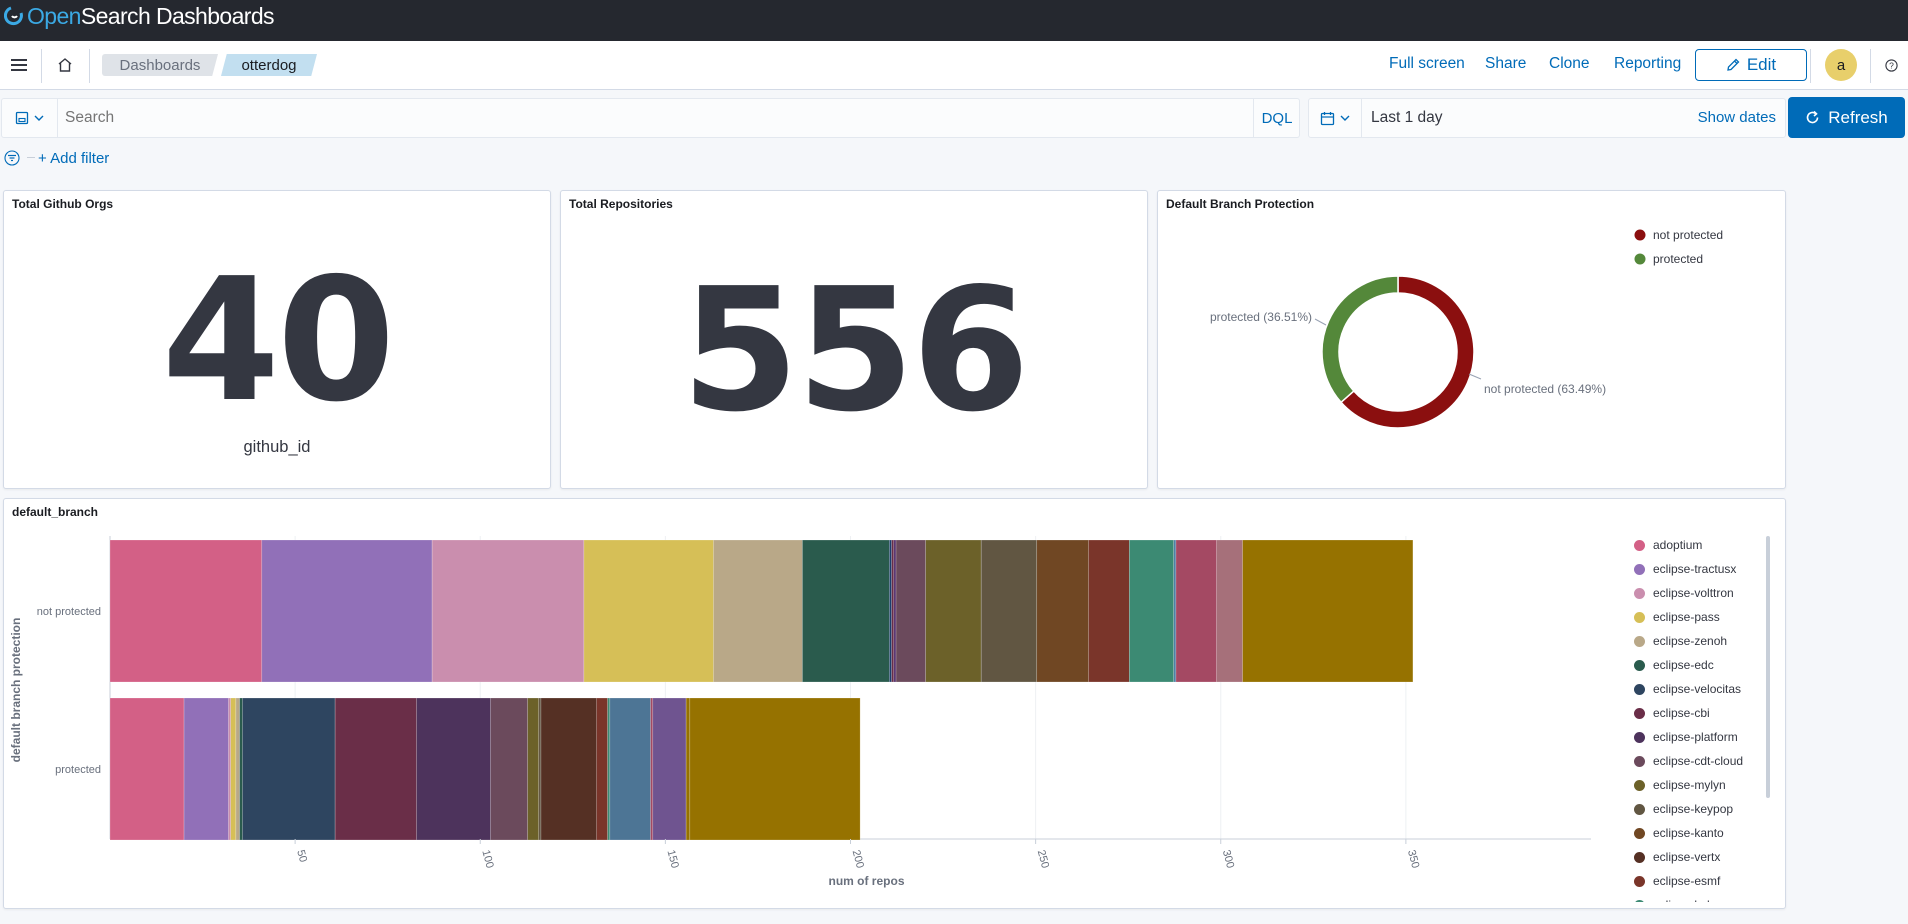 The width and height of the screenshot is (1908, 924). I want to click on legend-item: eclipse-vertx, so click(1677, 857).